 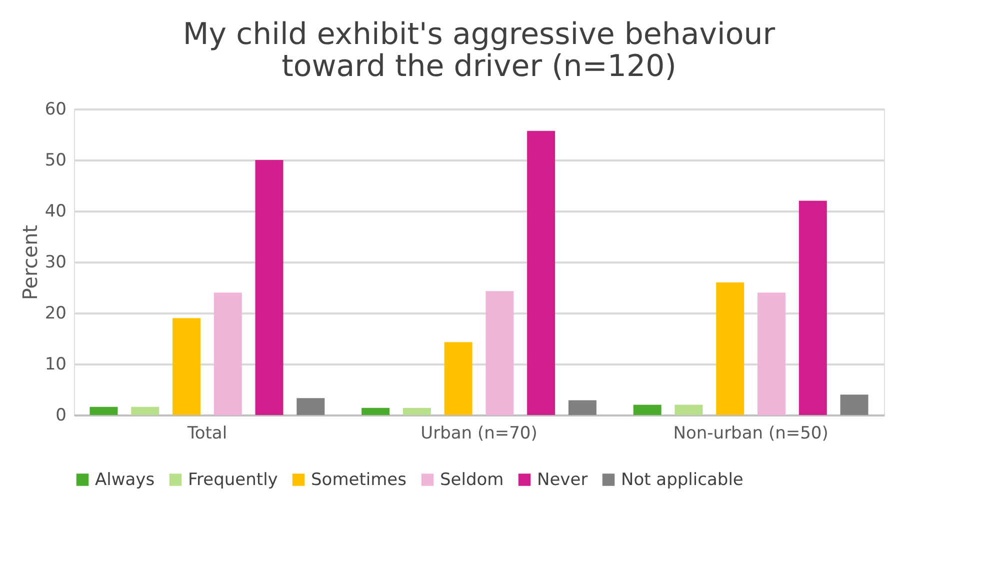 What do you see at coordinates (207, 434) in the screenshot?
I see `x-tick-label: Total` at bounding box center [207, 434].